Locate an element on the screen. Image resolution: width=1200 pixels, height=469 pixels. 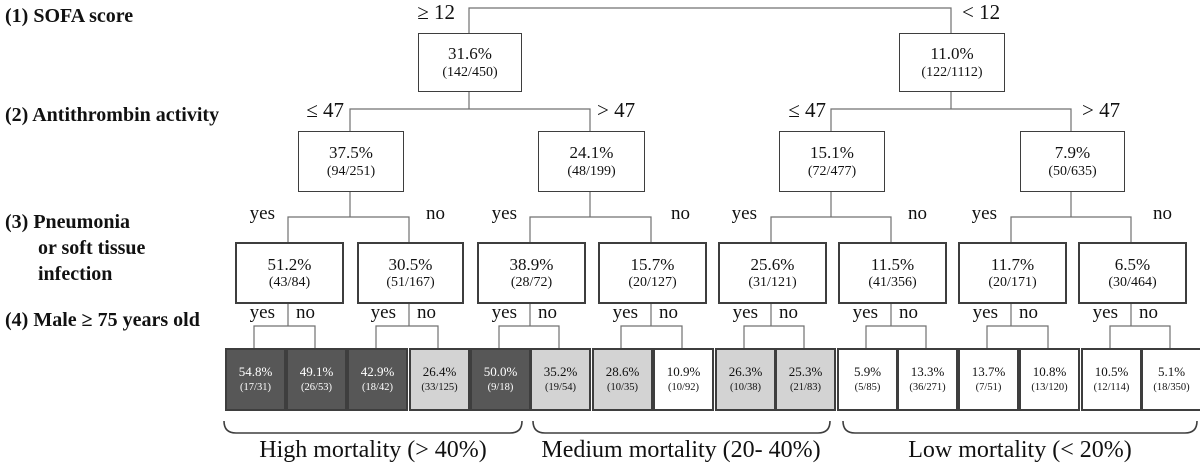
node-l3-0: 51.2% (43/84) is located at coordinates (289, 273).